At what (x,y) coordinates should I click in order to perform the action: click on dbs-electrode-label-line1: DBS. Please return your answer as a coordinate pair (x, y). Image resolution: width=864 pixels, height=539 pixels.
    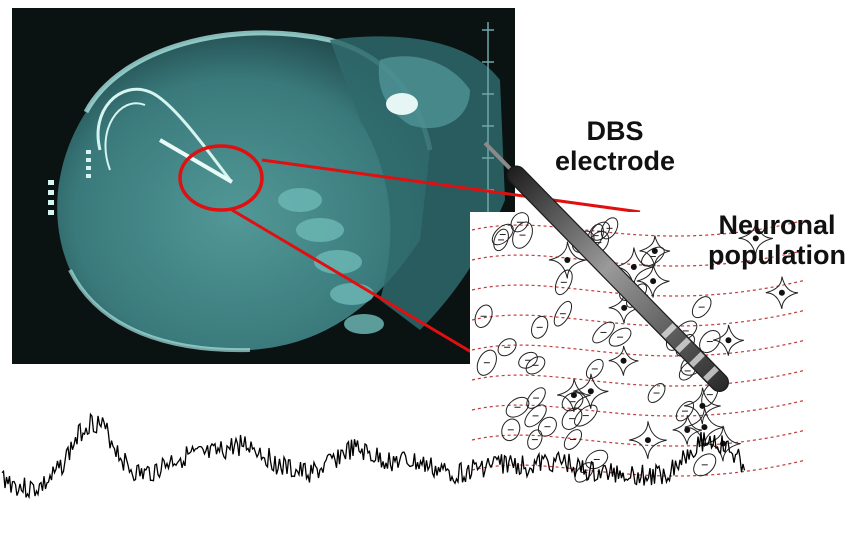
    Looking at the image, I should click on (615, 131).